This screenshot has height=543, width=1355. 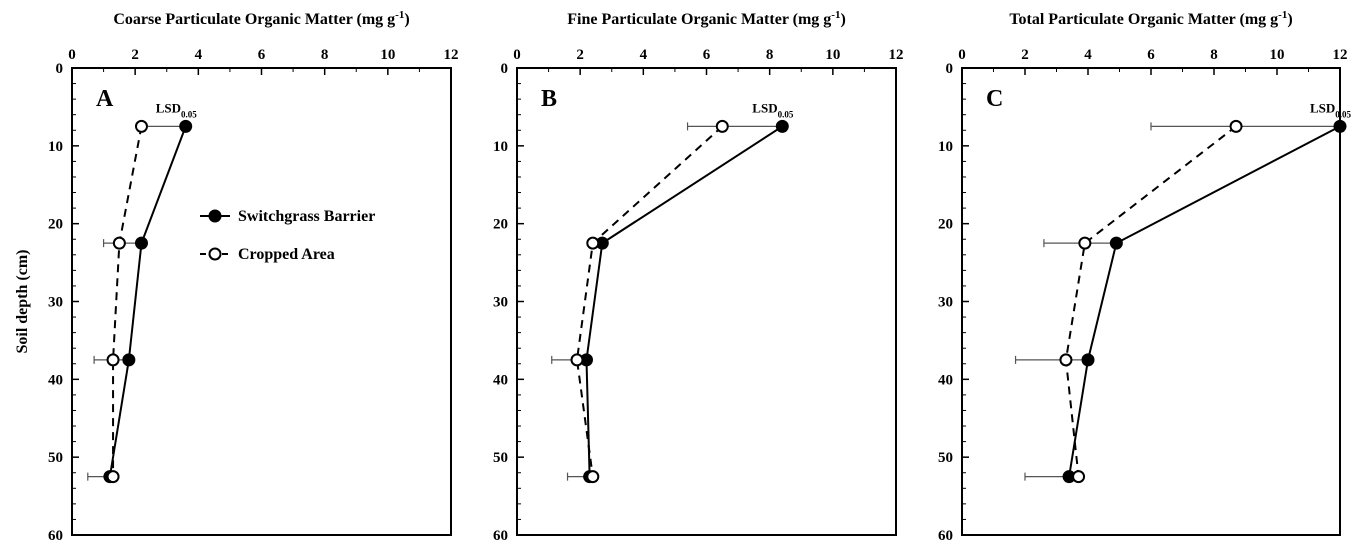 I want to click on panel-letter: C, so click(x=994, y=99).